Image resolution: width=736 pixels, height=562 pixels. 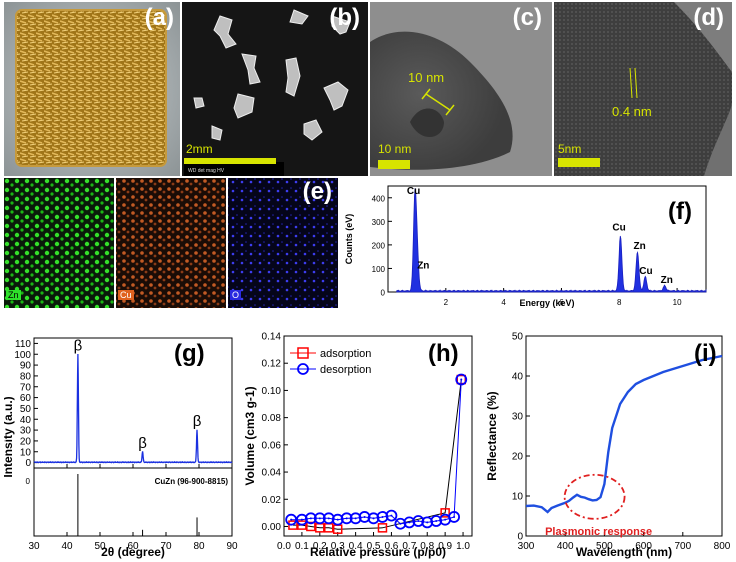 I want to click on x-tick-label: 10, so click(x=677, y=302).